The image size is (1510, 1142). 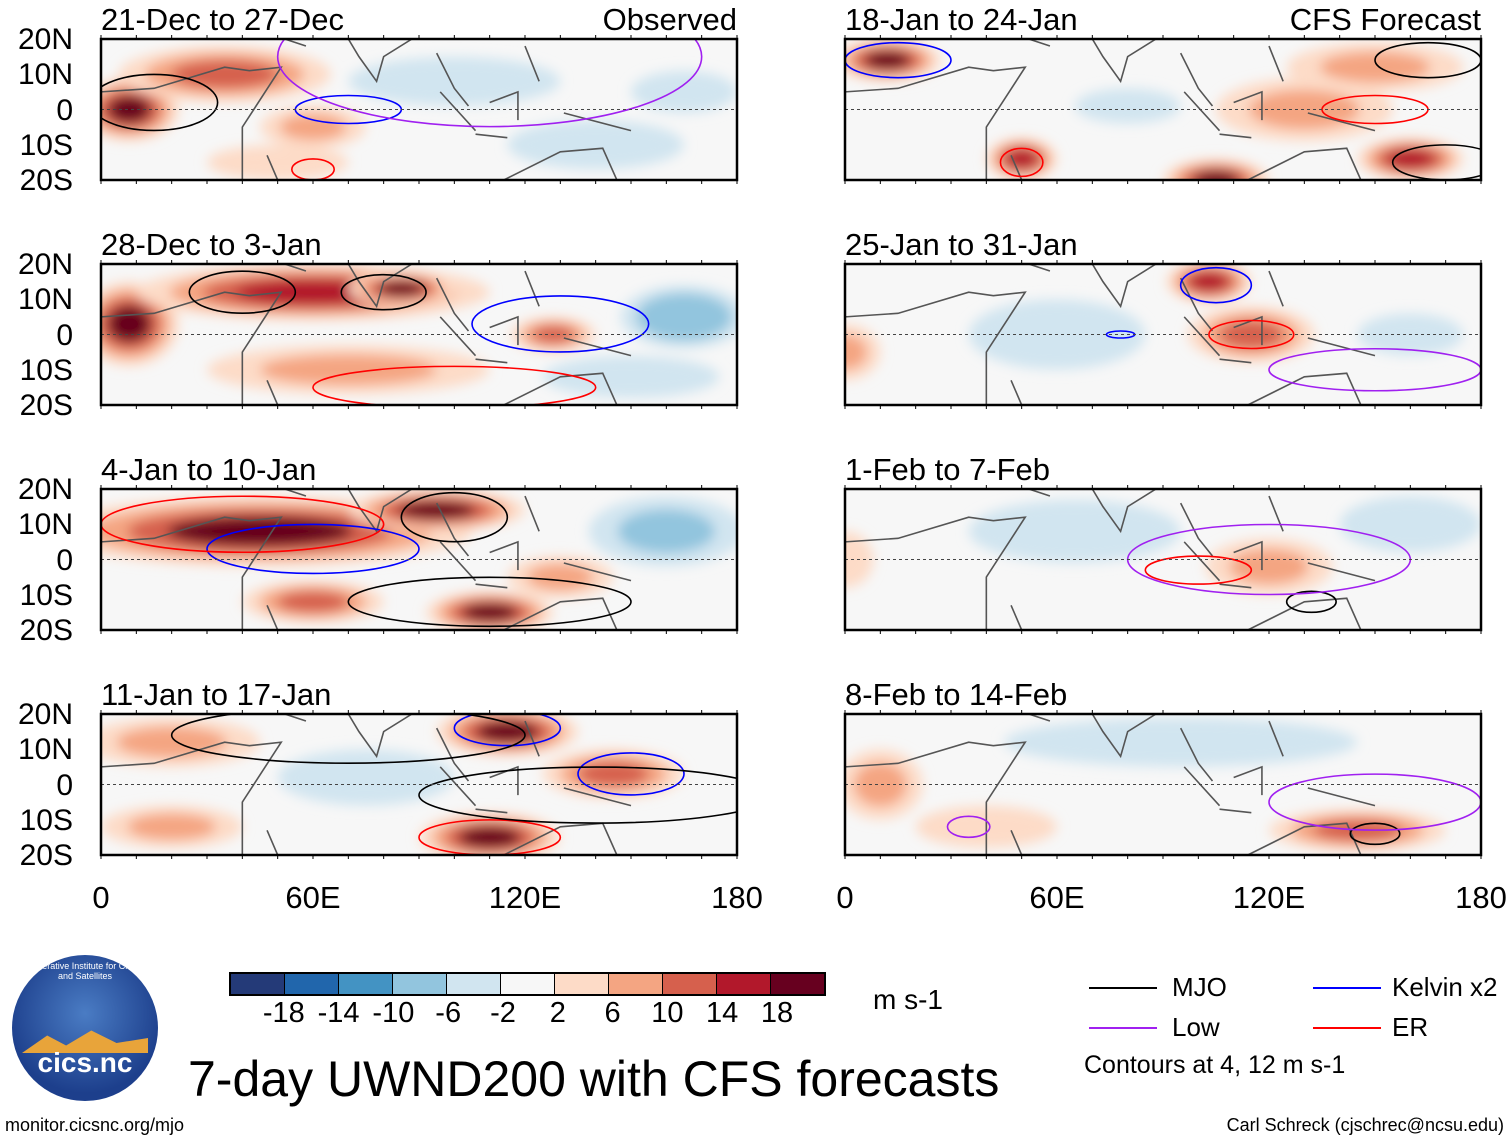 I want to click on colorbar, so click(x=527, y=984).